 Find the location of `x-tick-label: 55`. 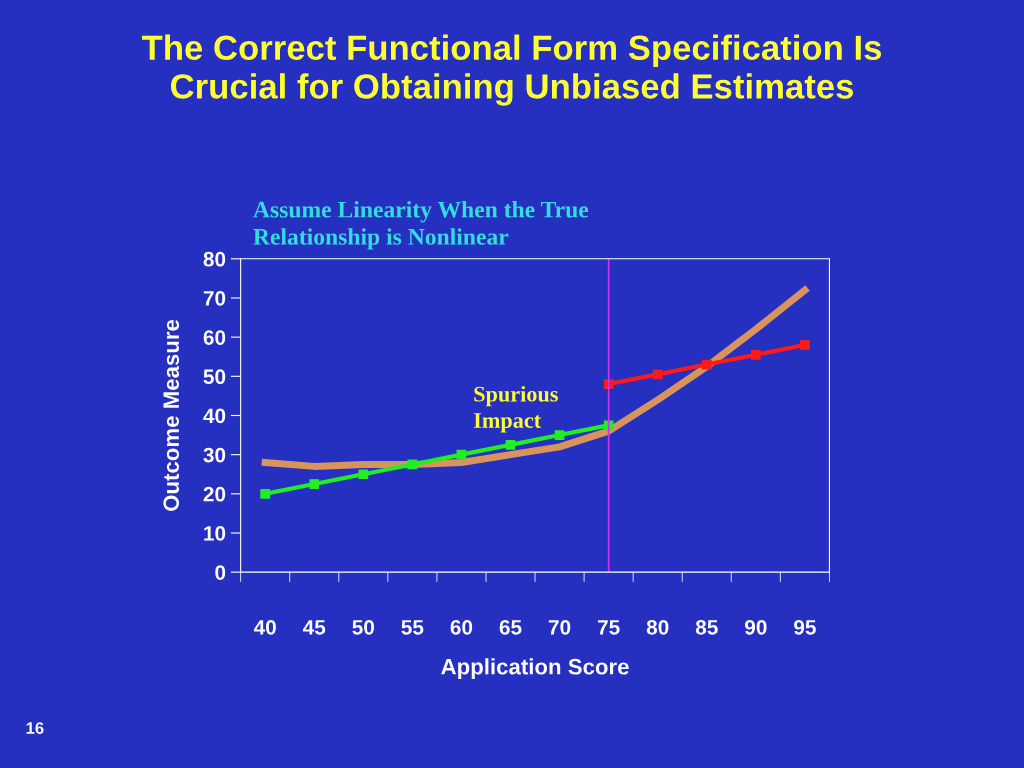

x-tick-label: 55 is located at coordinates (412, 627).